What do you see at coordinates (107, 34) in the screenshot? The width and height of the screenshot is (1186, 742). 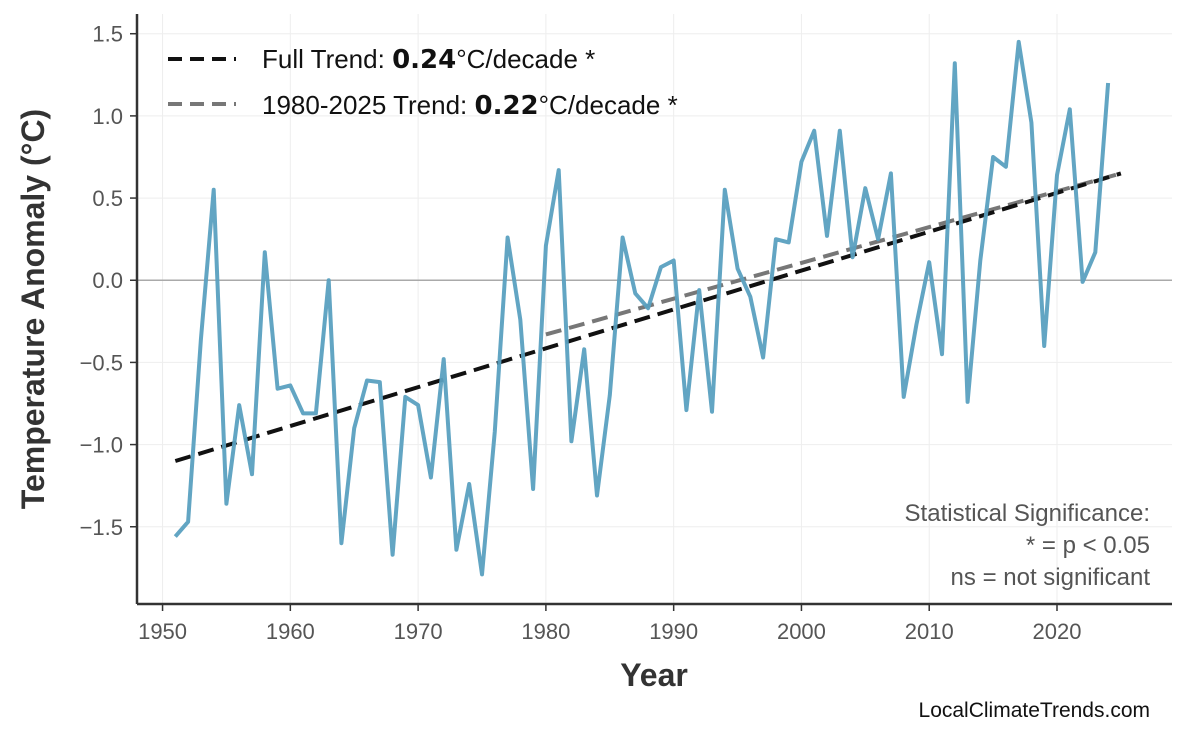 I see `y-tick-label: 1.5` at bounding box center [107, 34].